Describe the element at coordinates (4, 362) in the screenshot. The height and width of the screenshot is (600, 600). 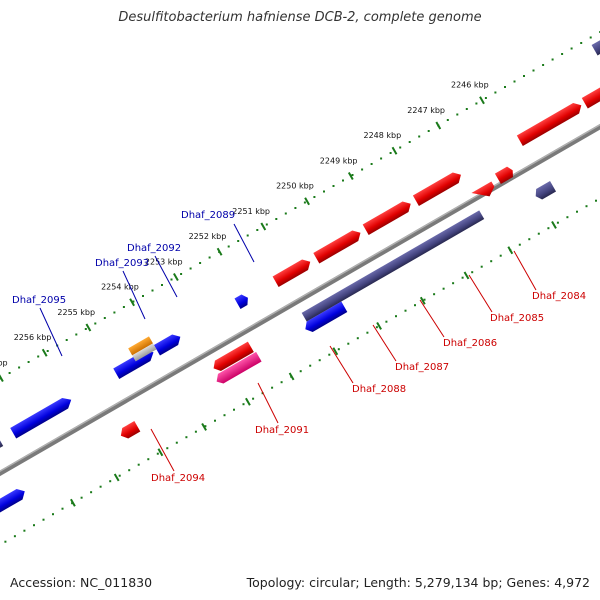
I see `tick-label: 2257 kbp` at that location.